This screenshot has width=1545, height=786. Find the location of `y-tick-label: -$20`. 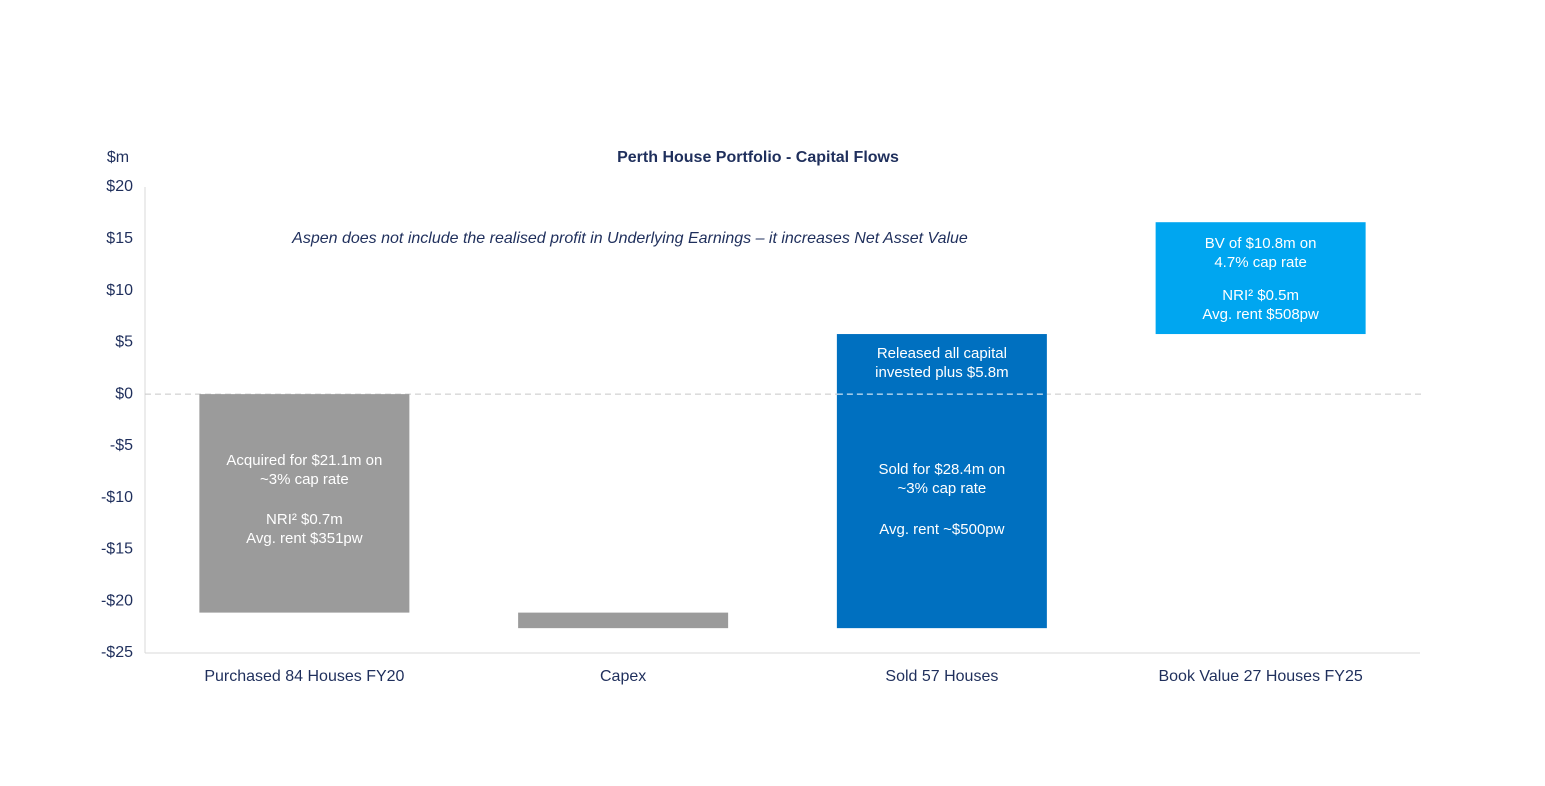

y-tick-label: -$20 is located at coordinates (117, 600).